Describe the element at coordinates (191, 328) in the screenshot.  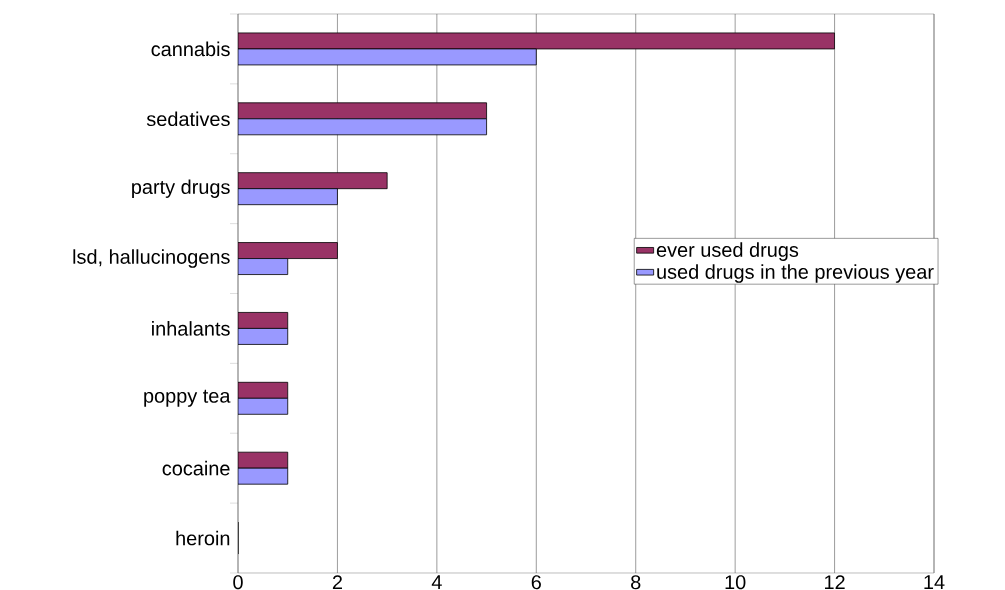
I see `y-tick-label: inhalants` at that location.